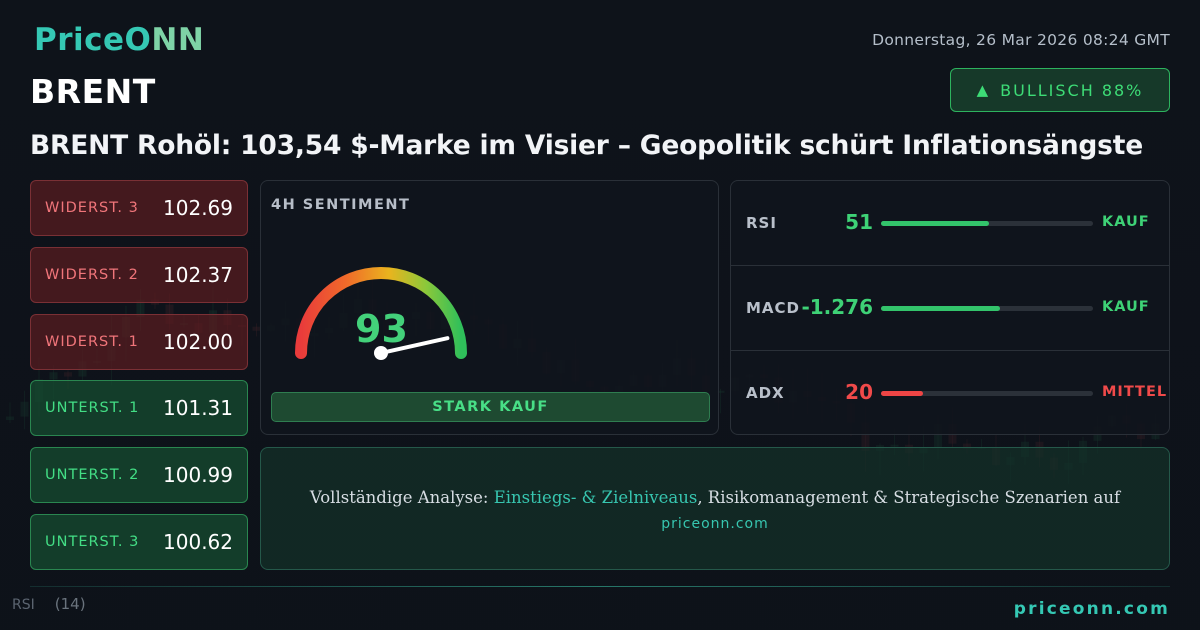  I want to click on bias-badge: ▲ BULLISCH 88%, so click(1060, 90).